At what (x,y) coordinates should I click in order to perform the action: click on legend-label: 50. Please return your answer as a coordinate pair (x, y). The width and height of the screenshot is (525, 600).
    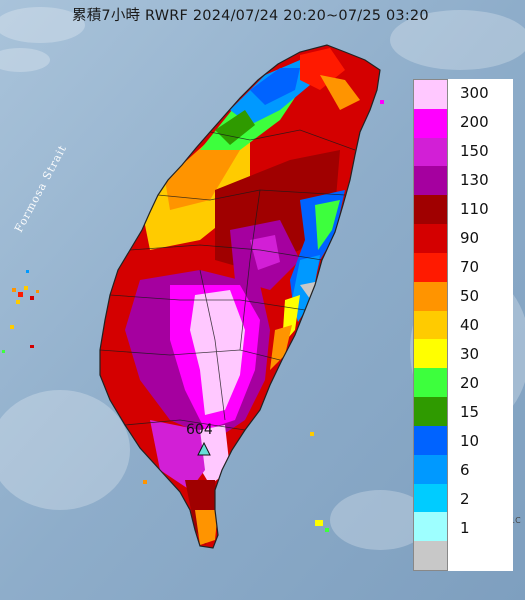
    Looking at the image, I should click on (470, 296).